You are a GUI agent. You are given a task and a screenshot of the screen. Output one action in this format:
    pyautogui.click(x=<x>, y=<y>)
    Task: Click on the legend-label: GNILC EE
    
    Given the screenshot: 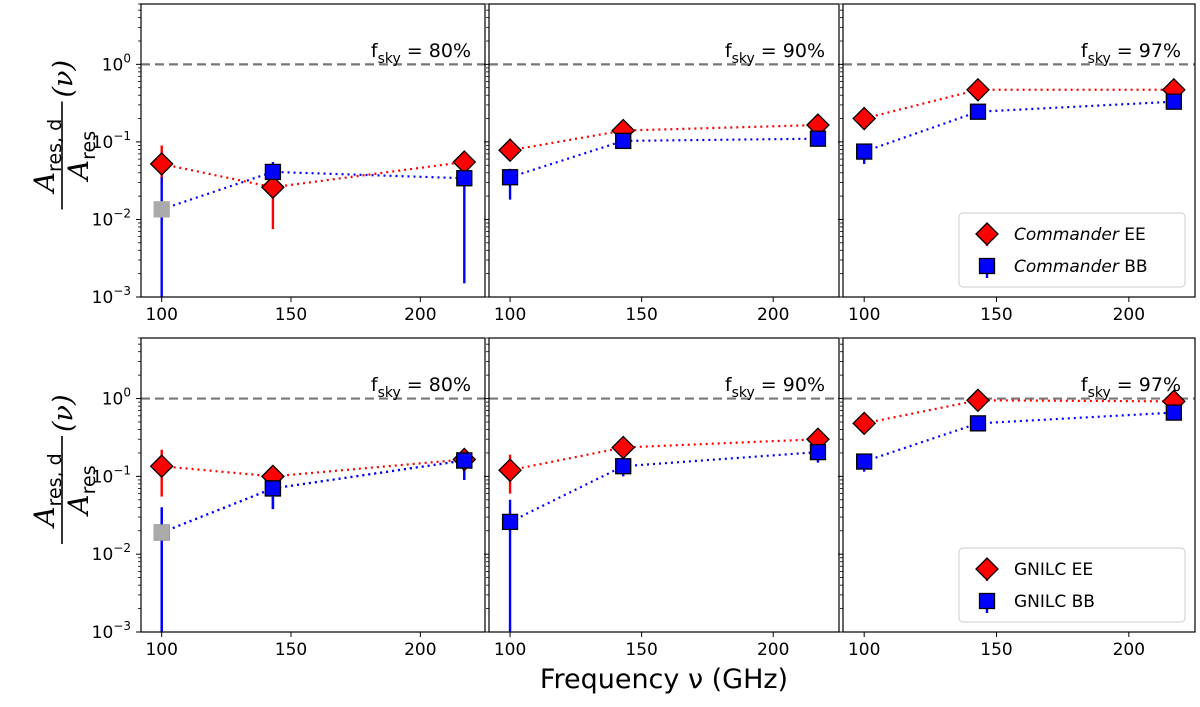 What is the action you would take?
    pyautogui.click(x=1053, y=570)
    